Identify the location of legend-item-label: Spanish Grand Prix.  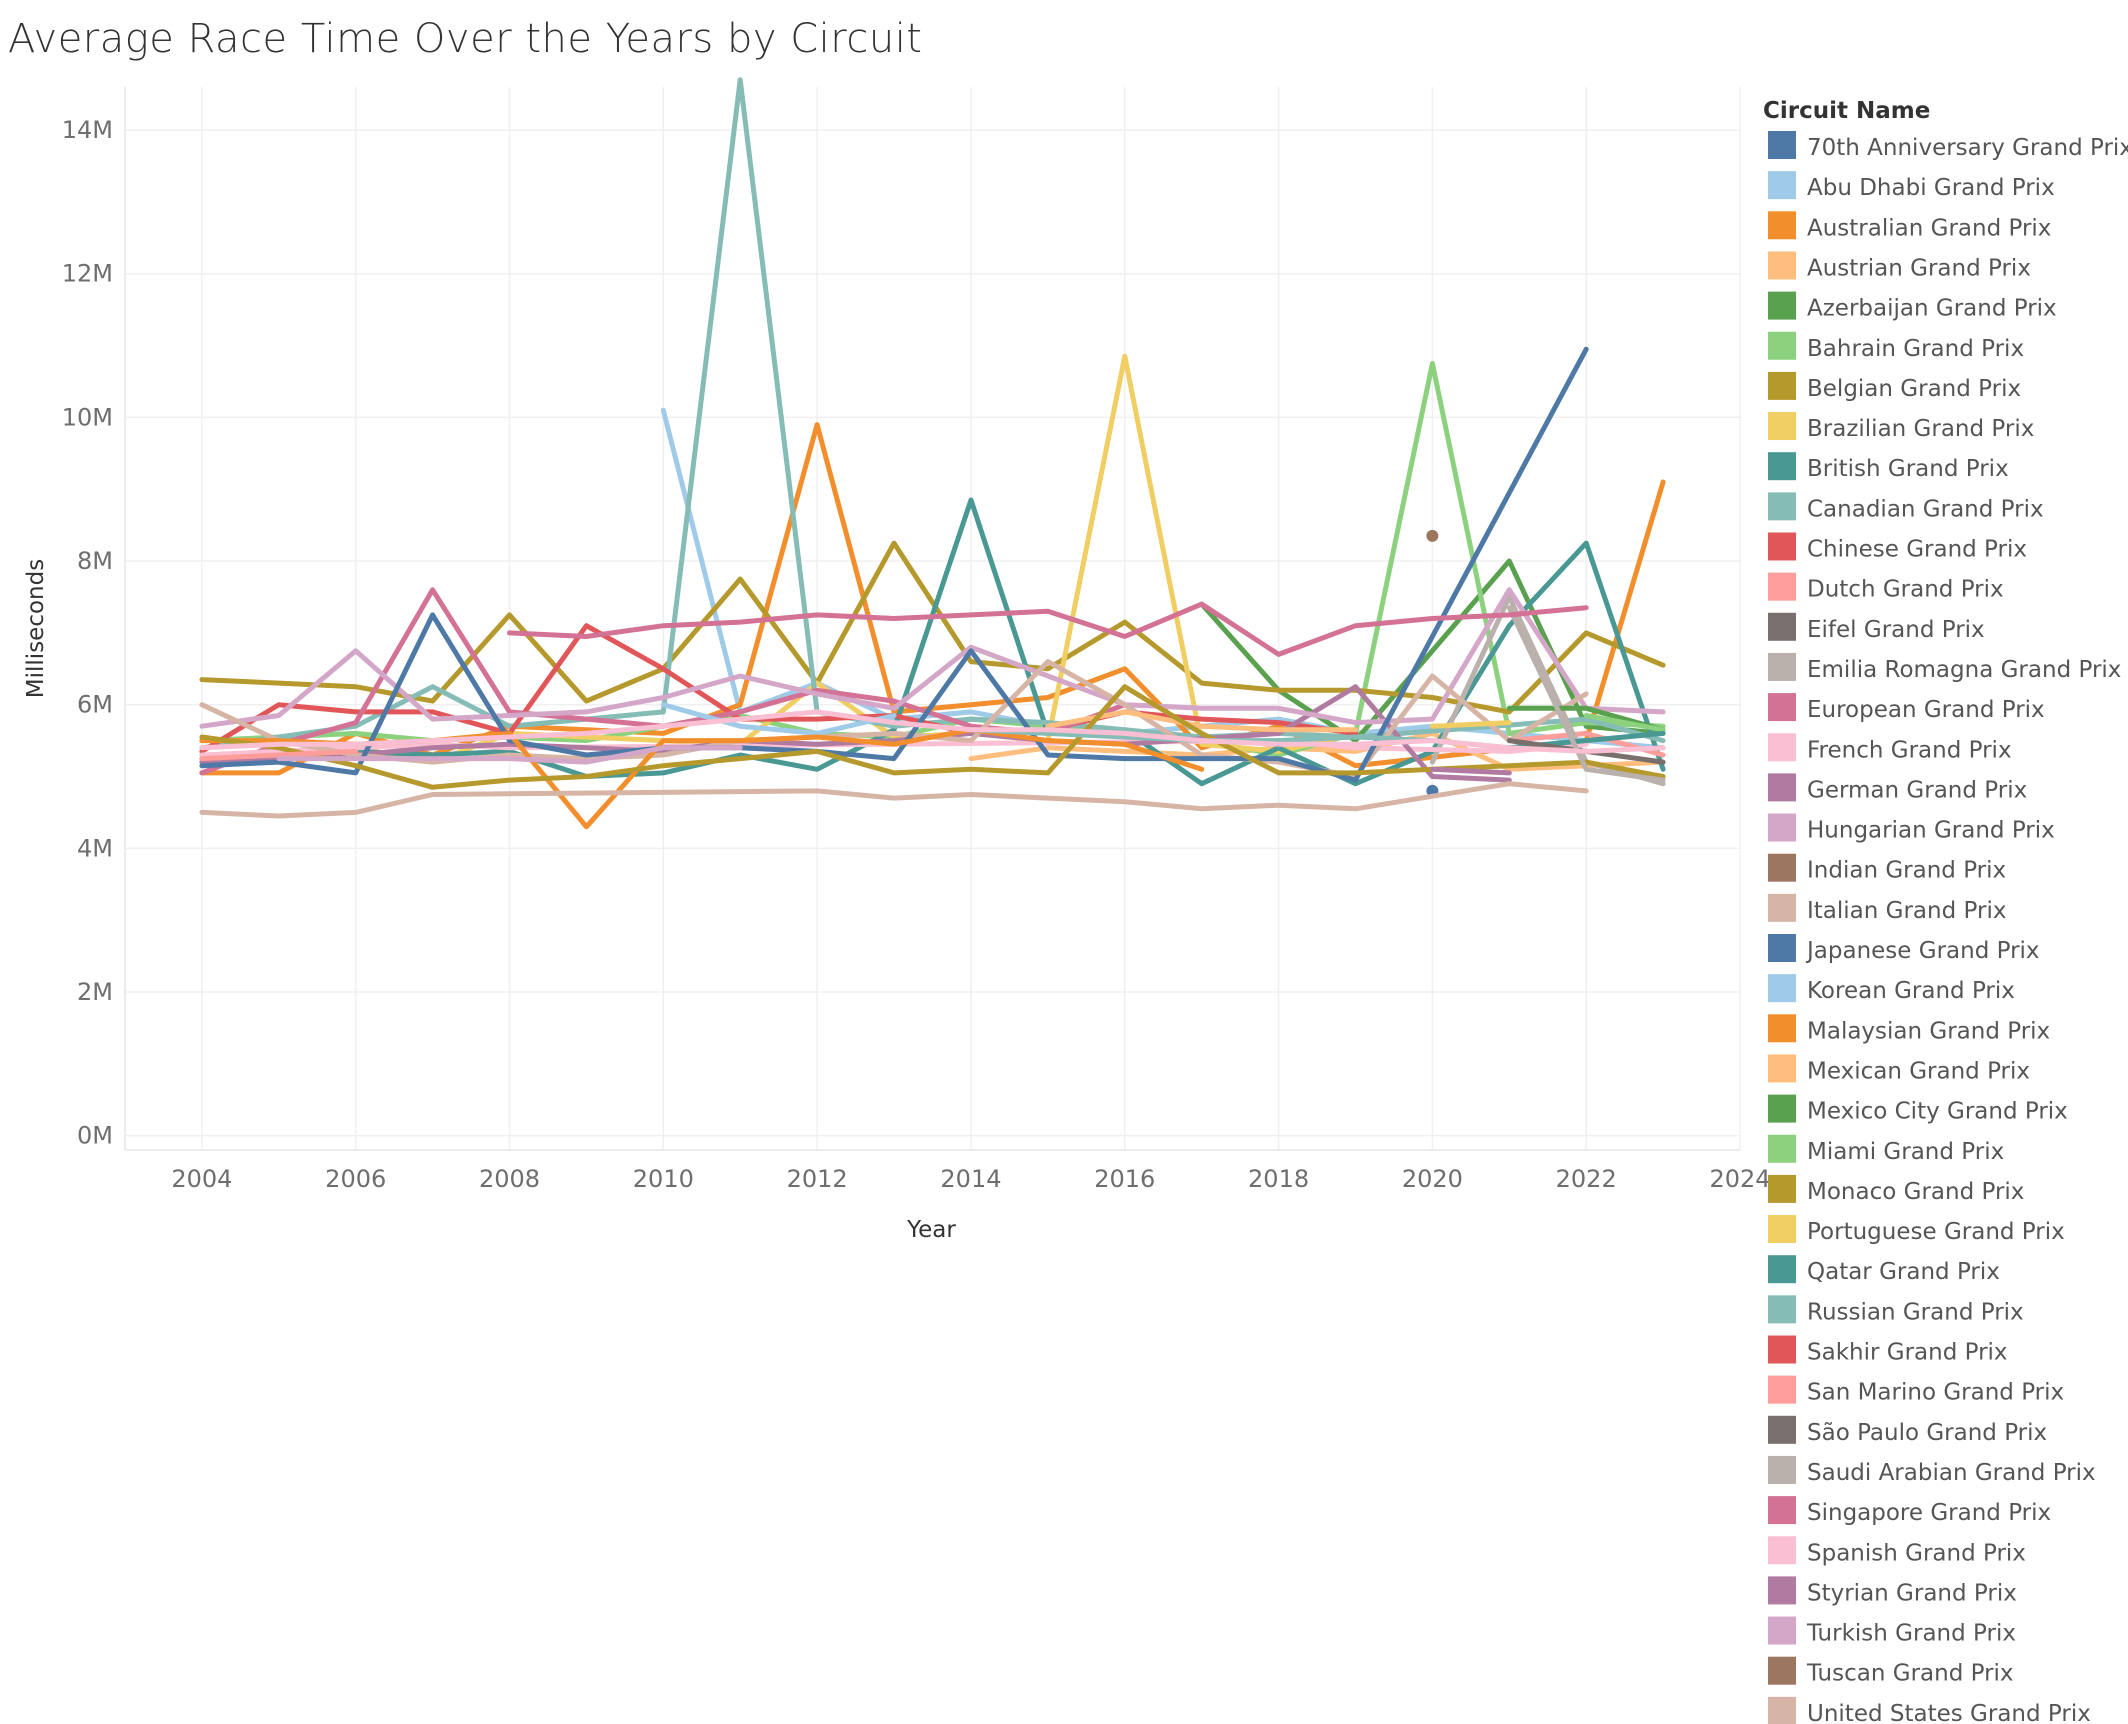
(1916, 1553).